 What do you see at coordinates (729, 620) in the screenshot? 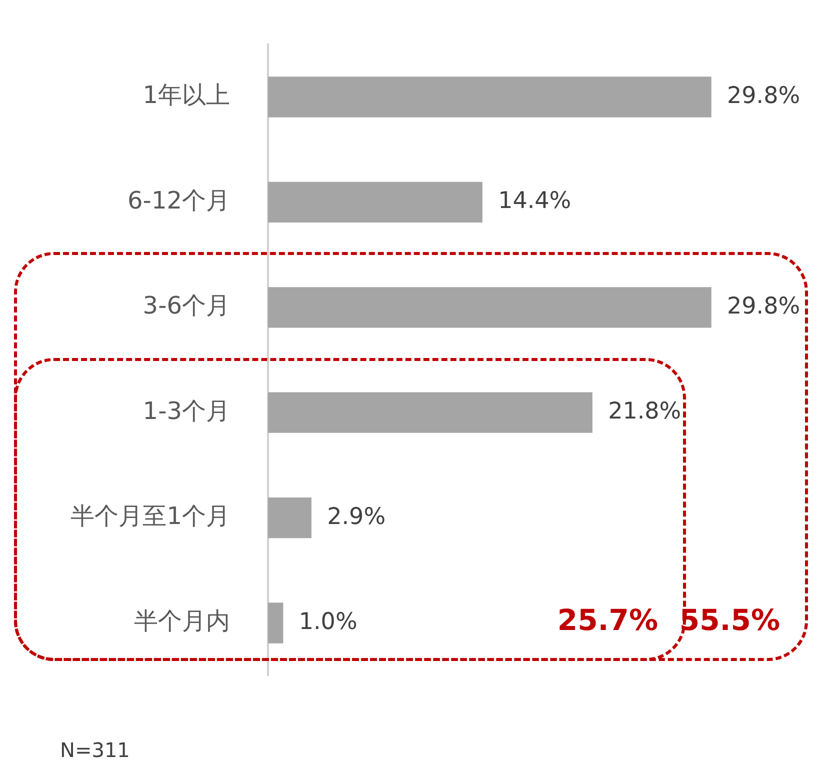
I see `annotation: 55.5%` at bounding box center [729, 620].